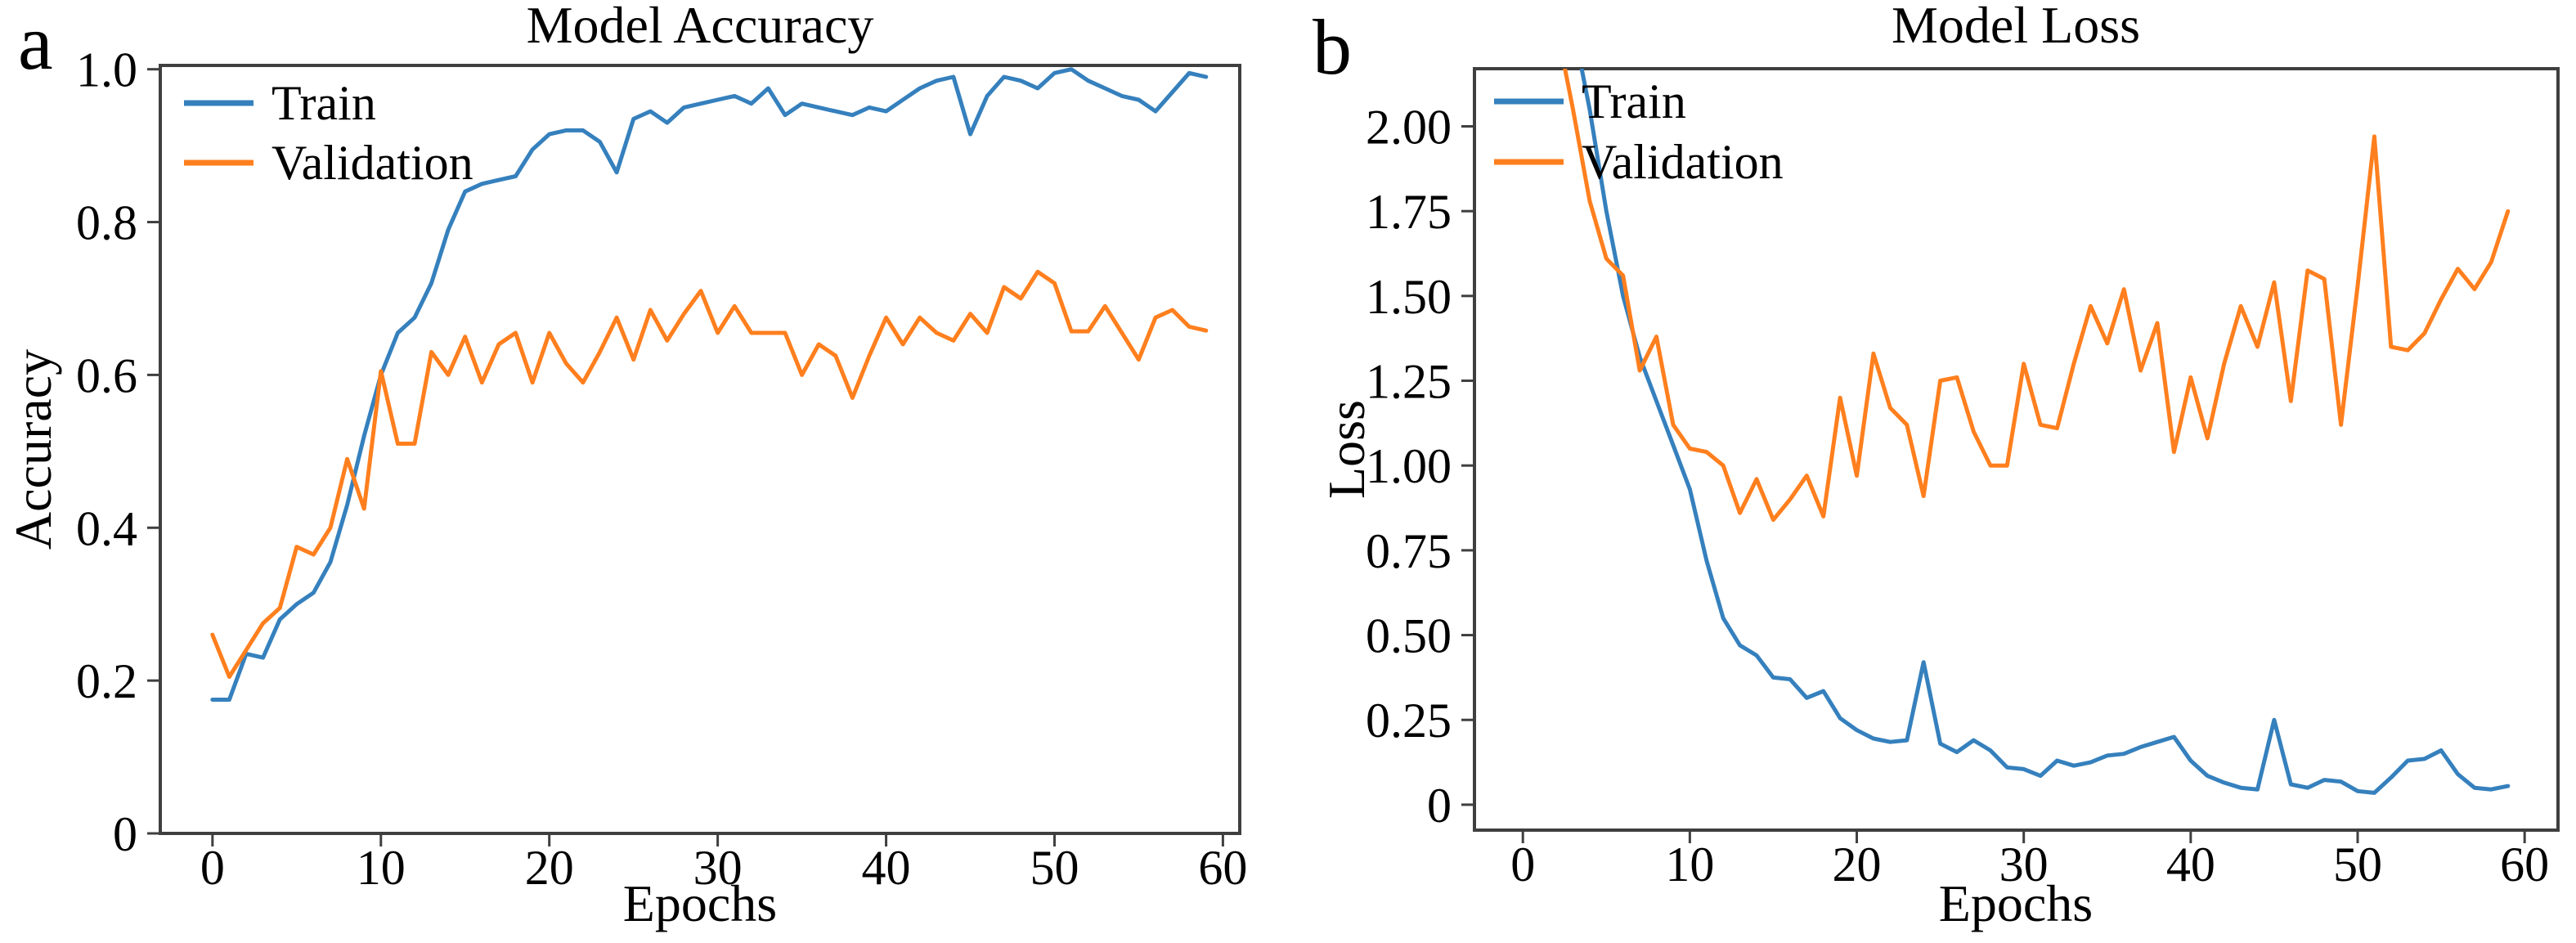 This screenshot has width=2576, height=943. I want to click on y-tick-label: 0.50, so click(1409, 636).